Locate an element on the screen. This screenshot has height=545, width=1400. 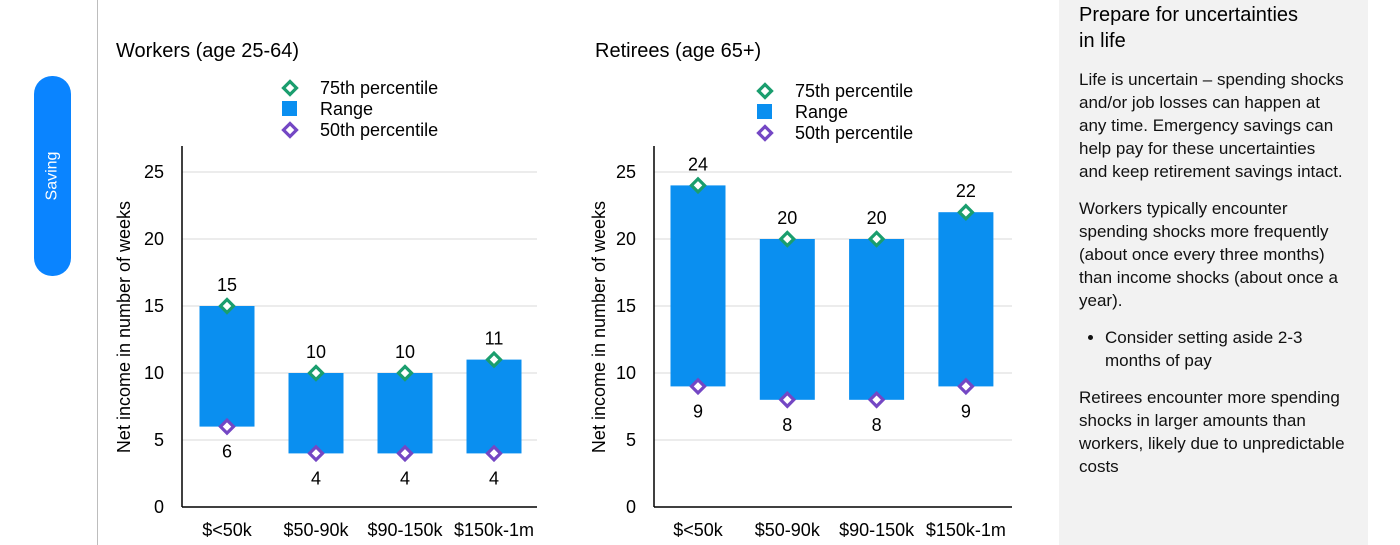
p75-value-label: 15 is located at coordinates (227, 285).